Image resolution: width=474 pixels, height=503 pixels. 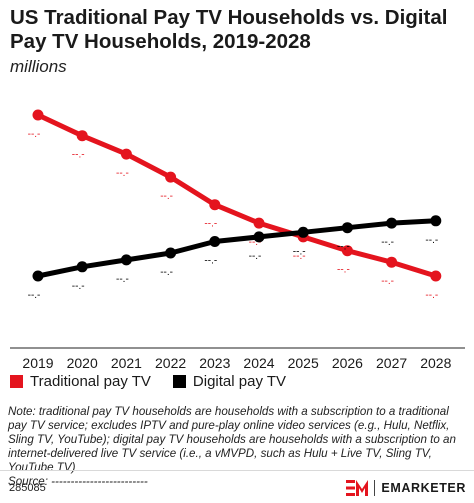 I want to click on x-tick-label: 2019, so click(x=37, y=363).